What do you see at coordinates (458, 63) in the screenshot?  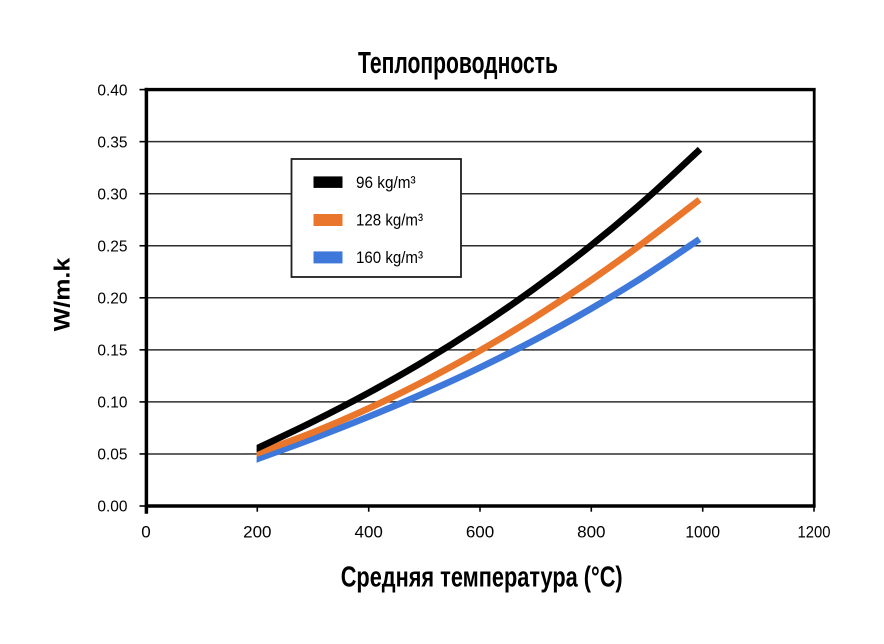 I see `svg-text: Теплопроводность` at bounding box center [458, 63].